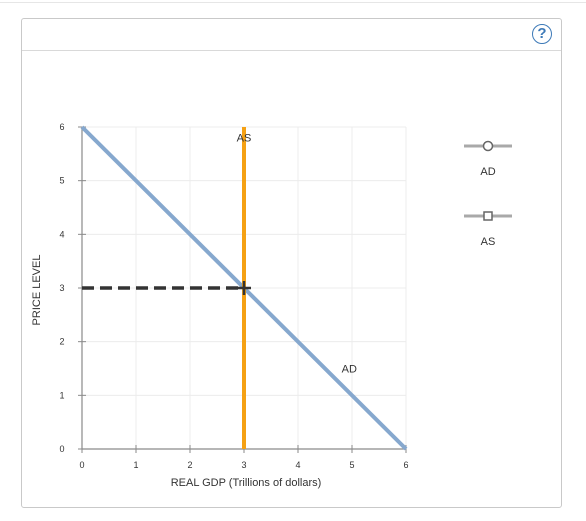 The width and height of the screenshot is (586, 521). I want to click on y-tick-label-6: 6, so click(61, 127).